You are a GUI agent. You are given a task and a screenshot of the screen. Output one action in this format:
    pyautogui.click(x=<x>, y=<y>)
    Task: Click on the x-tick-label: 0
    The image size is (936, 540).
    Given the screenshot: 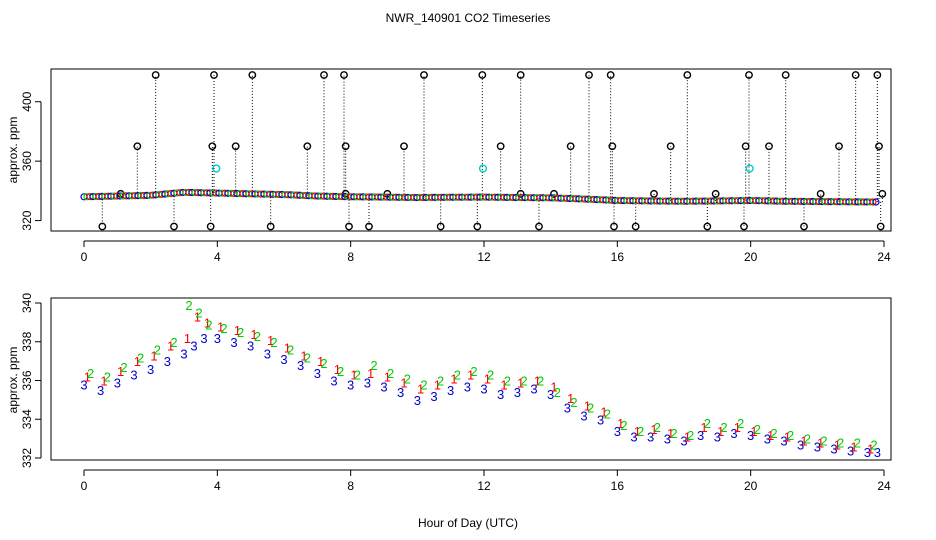 What is the action you would take?
    pyautogui.click(x=84, y=486)
    